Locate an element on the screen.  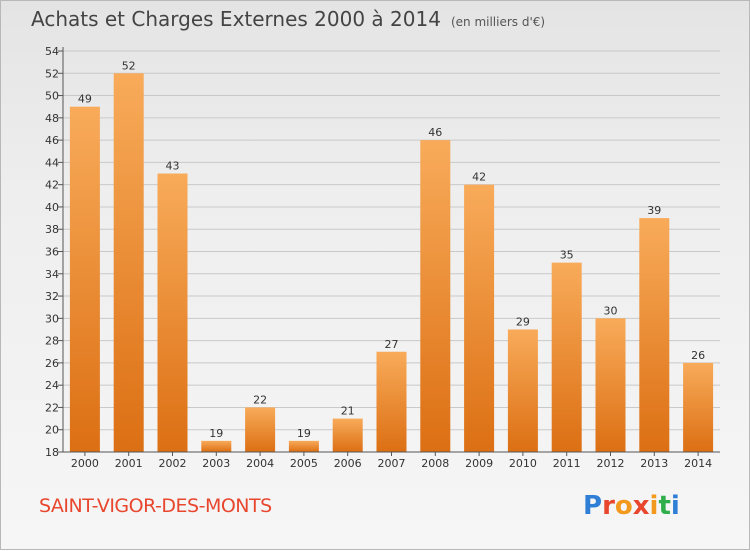
x-tick-label: 2010 is located at coordinates (523, 463).